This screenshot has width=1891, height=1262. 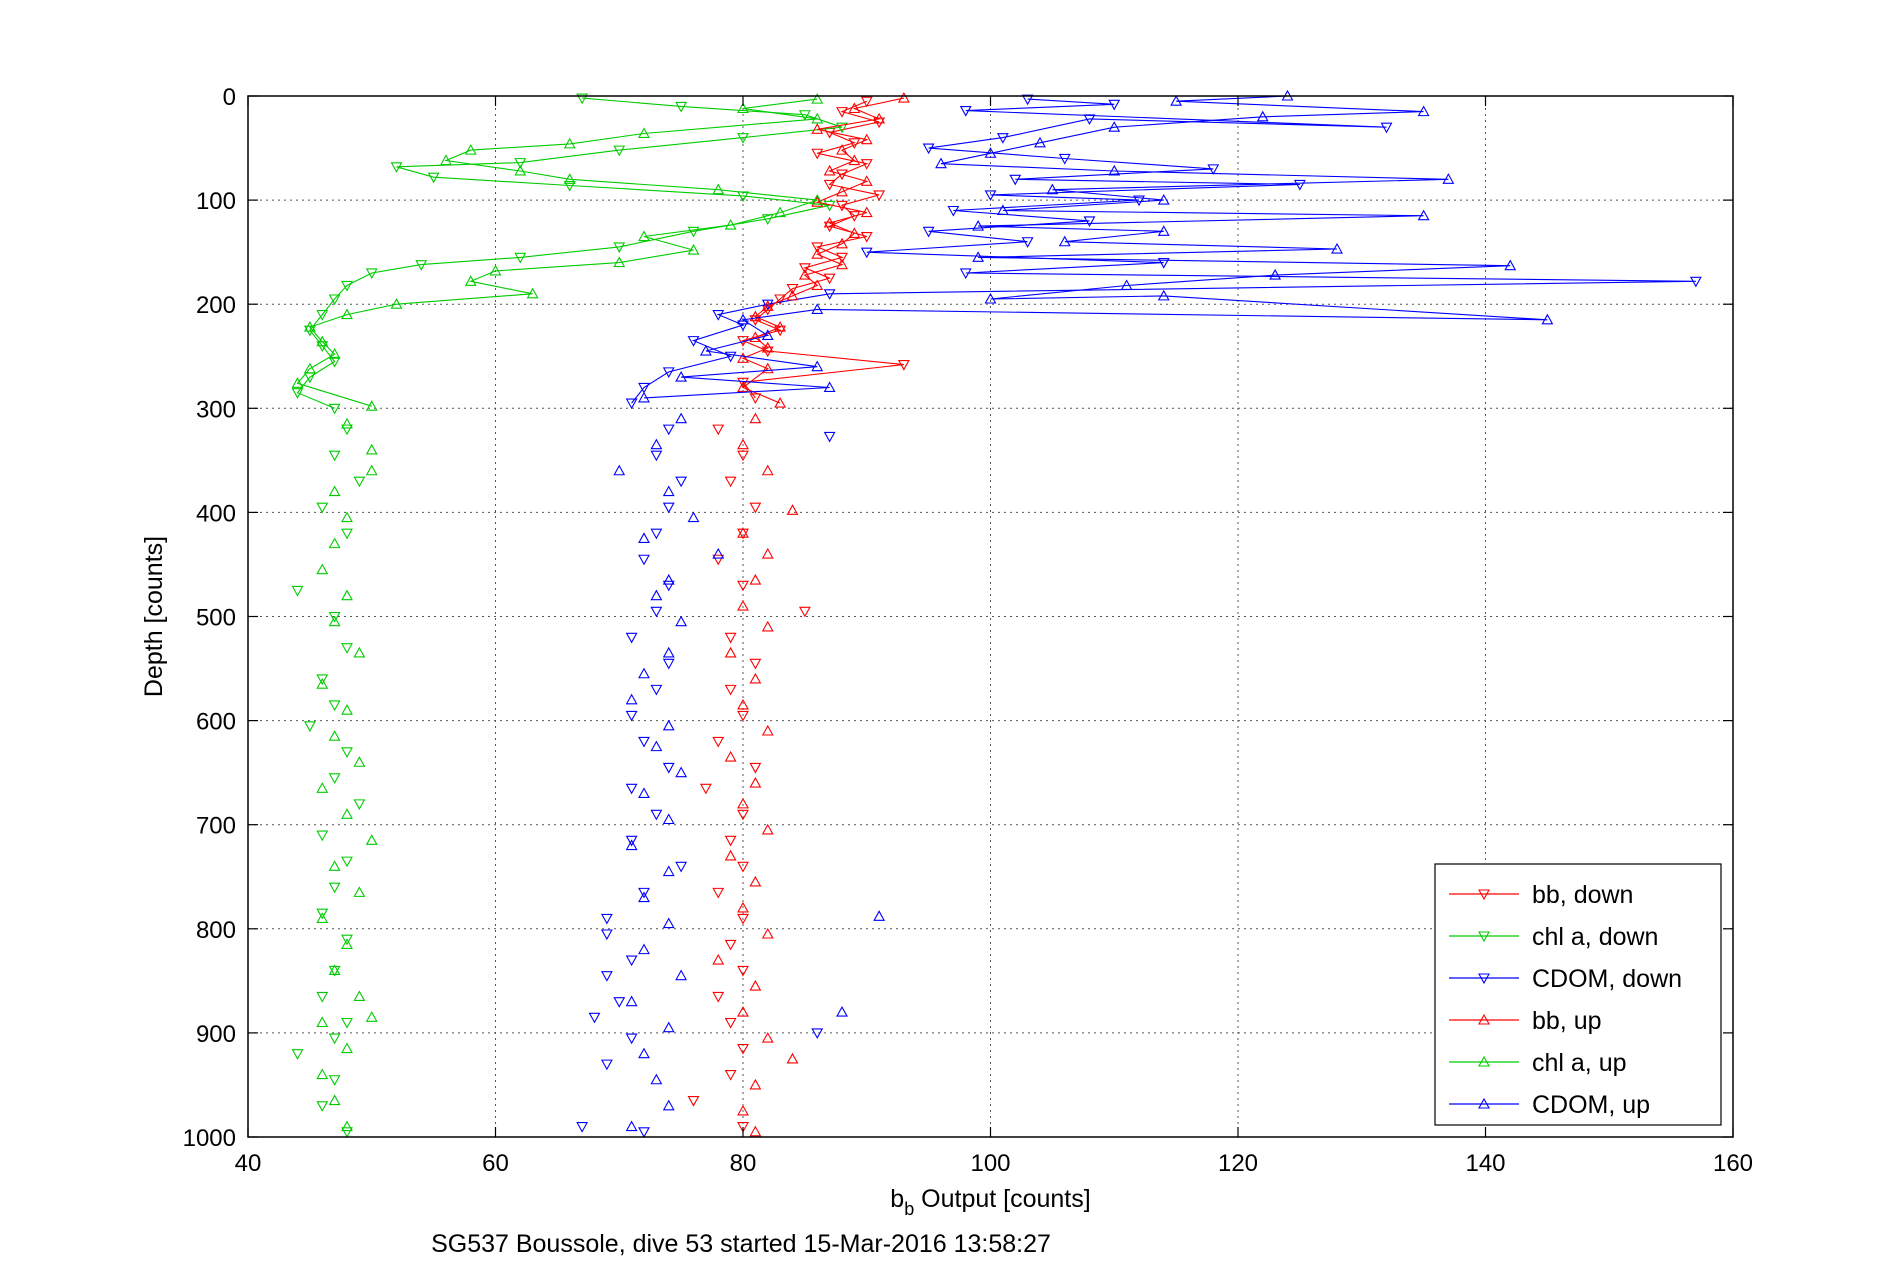 What do you see at coordinates (1582, 895) in the screenshot?
I see `legend-label: bb, down` at bounding box center [1582, 895].